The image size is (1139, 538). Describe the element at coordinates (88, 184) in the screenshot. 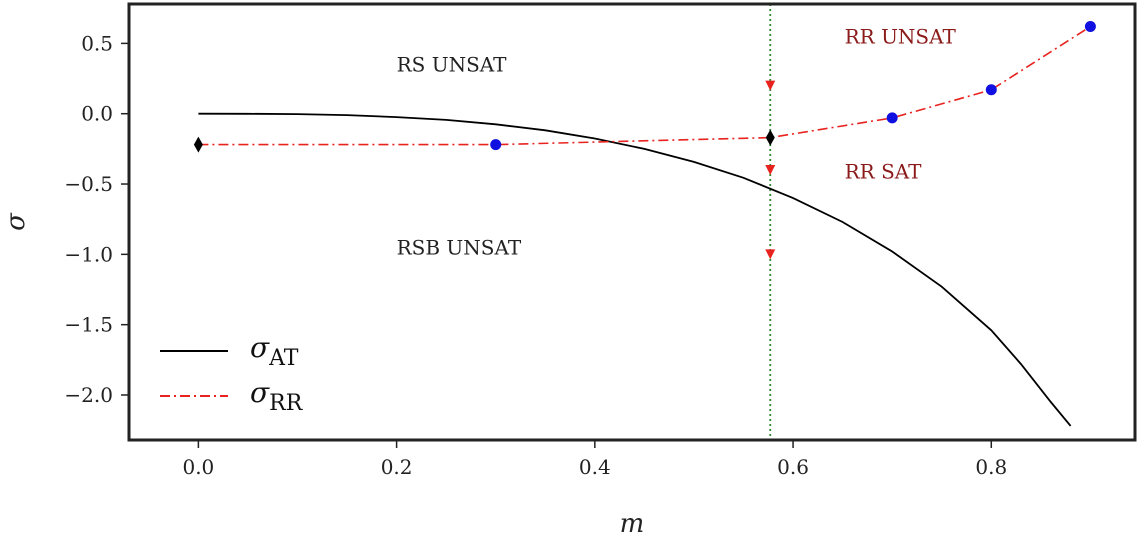

I see `y-tick-label: −0.5` at that location.